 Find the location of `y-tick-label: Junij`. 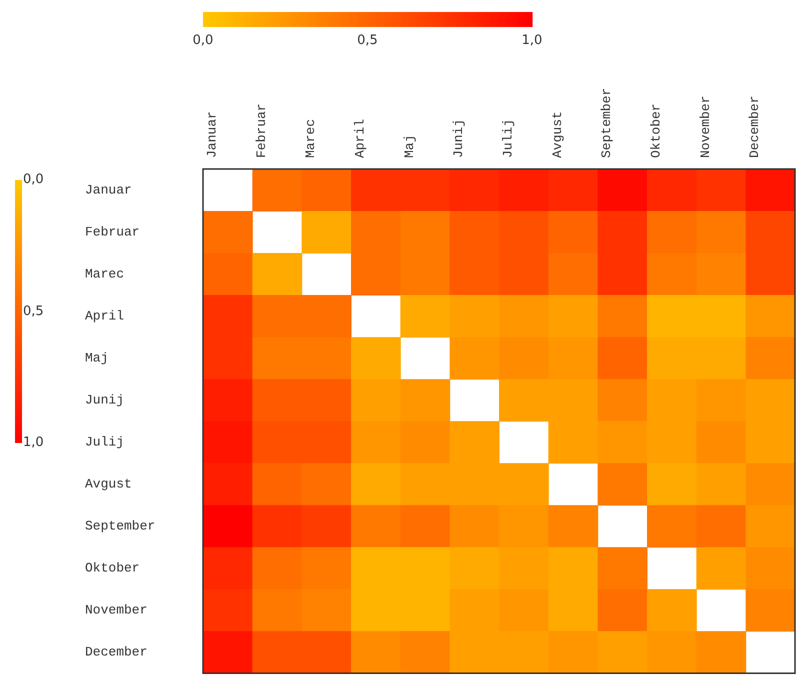

y-tick-label: Junij is located at coordinates (104, 400).